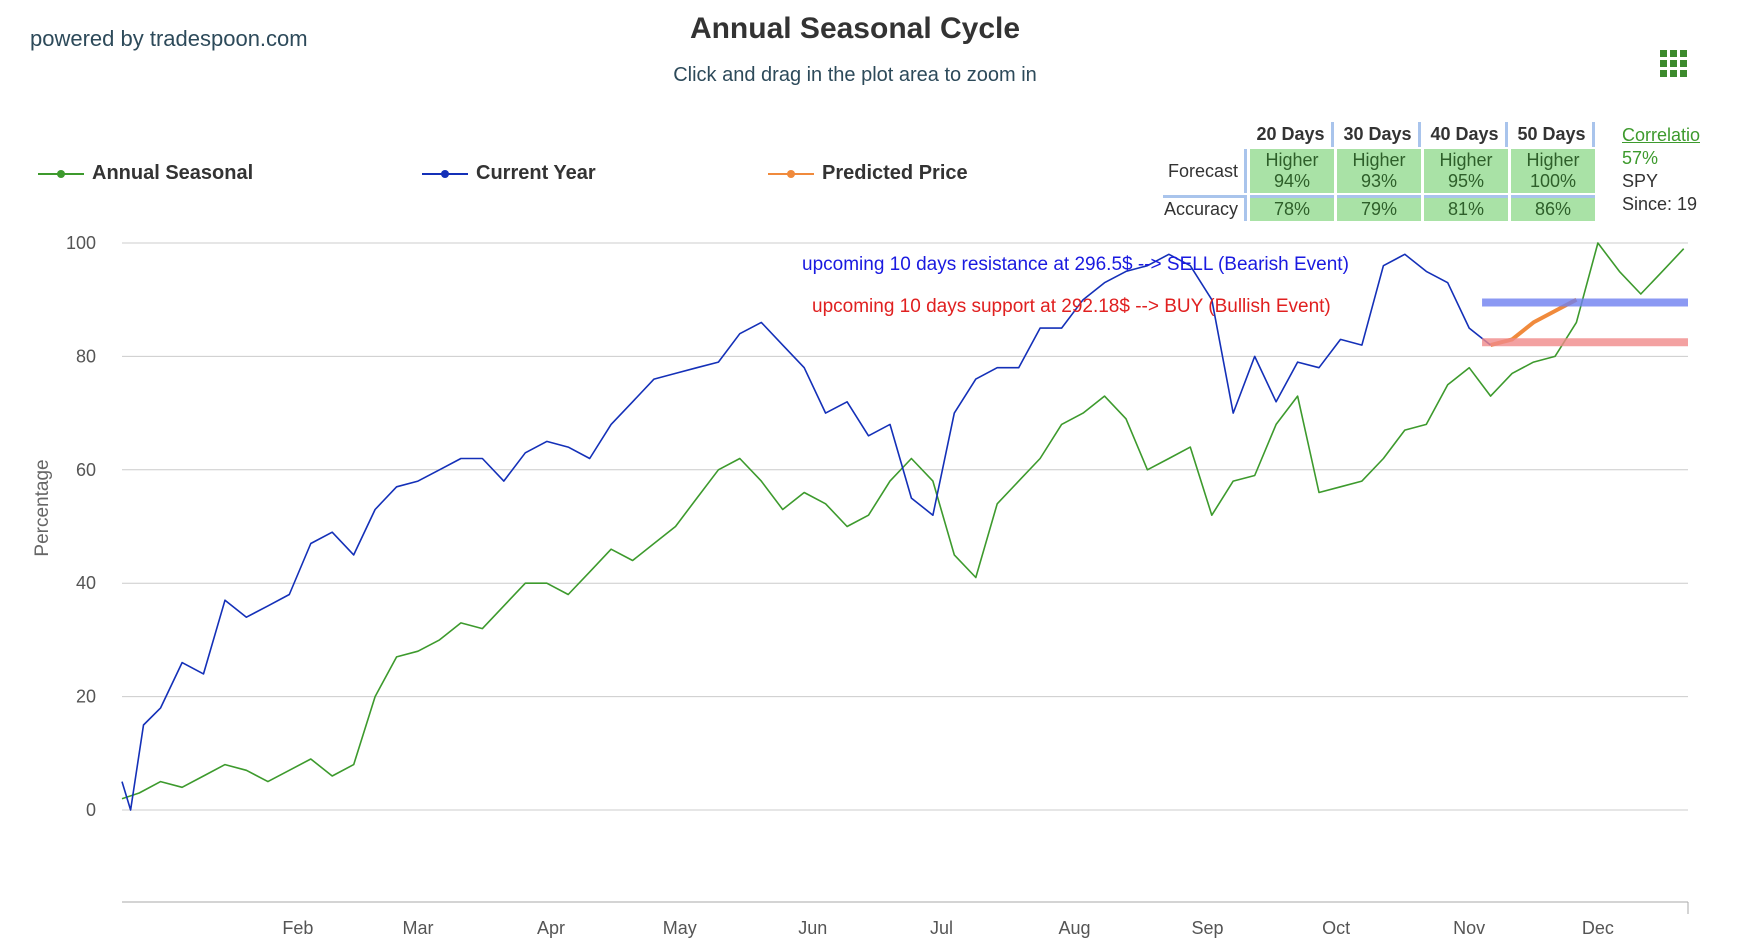 This screenshot has width=1760, height=940. Describe the element at coordinates (1292, 208) in the screenshot. I see `accuracy-cell: 78%` at that location.